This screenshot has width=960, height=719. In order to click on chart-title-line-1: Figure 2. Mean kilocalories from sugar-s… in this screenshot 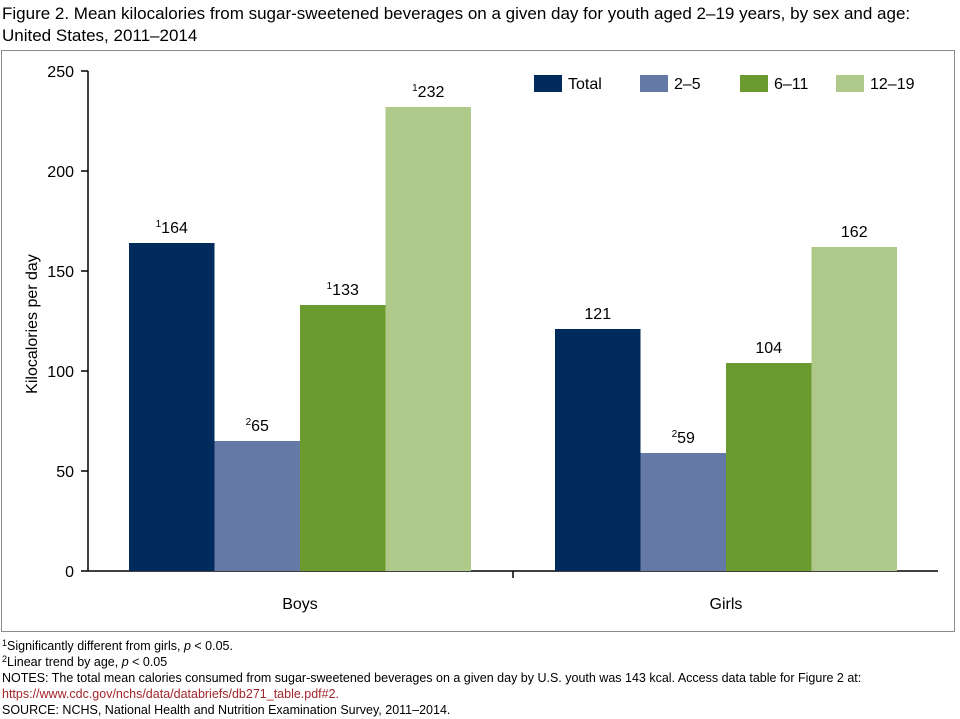, I will do `click(456, 13)`.